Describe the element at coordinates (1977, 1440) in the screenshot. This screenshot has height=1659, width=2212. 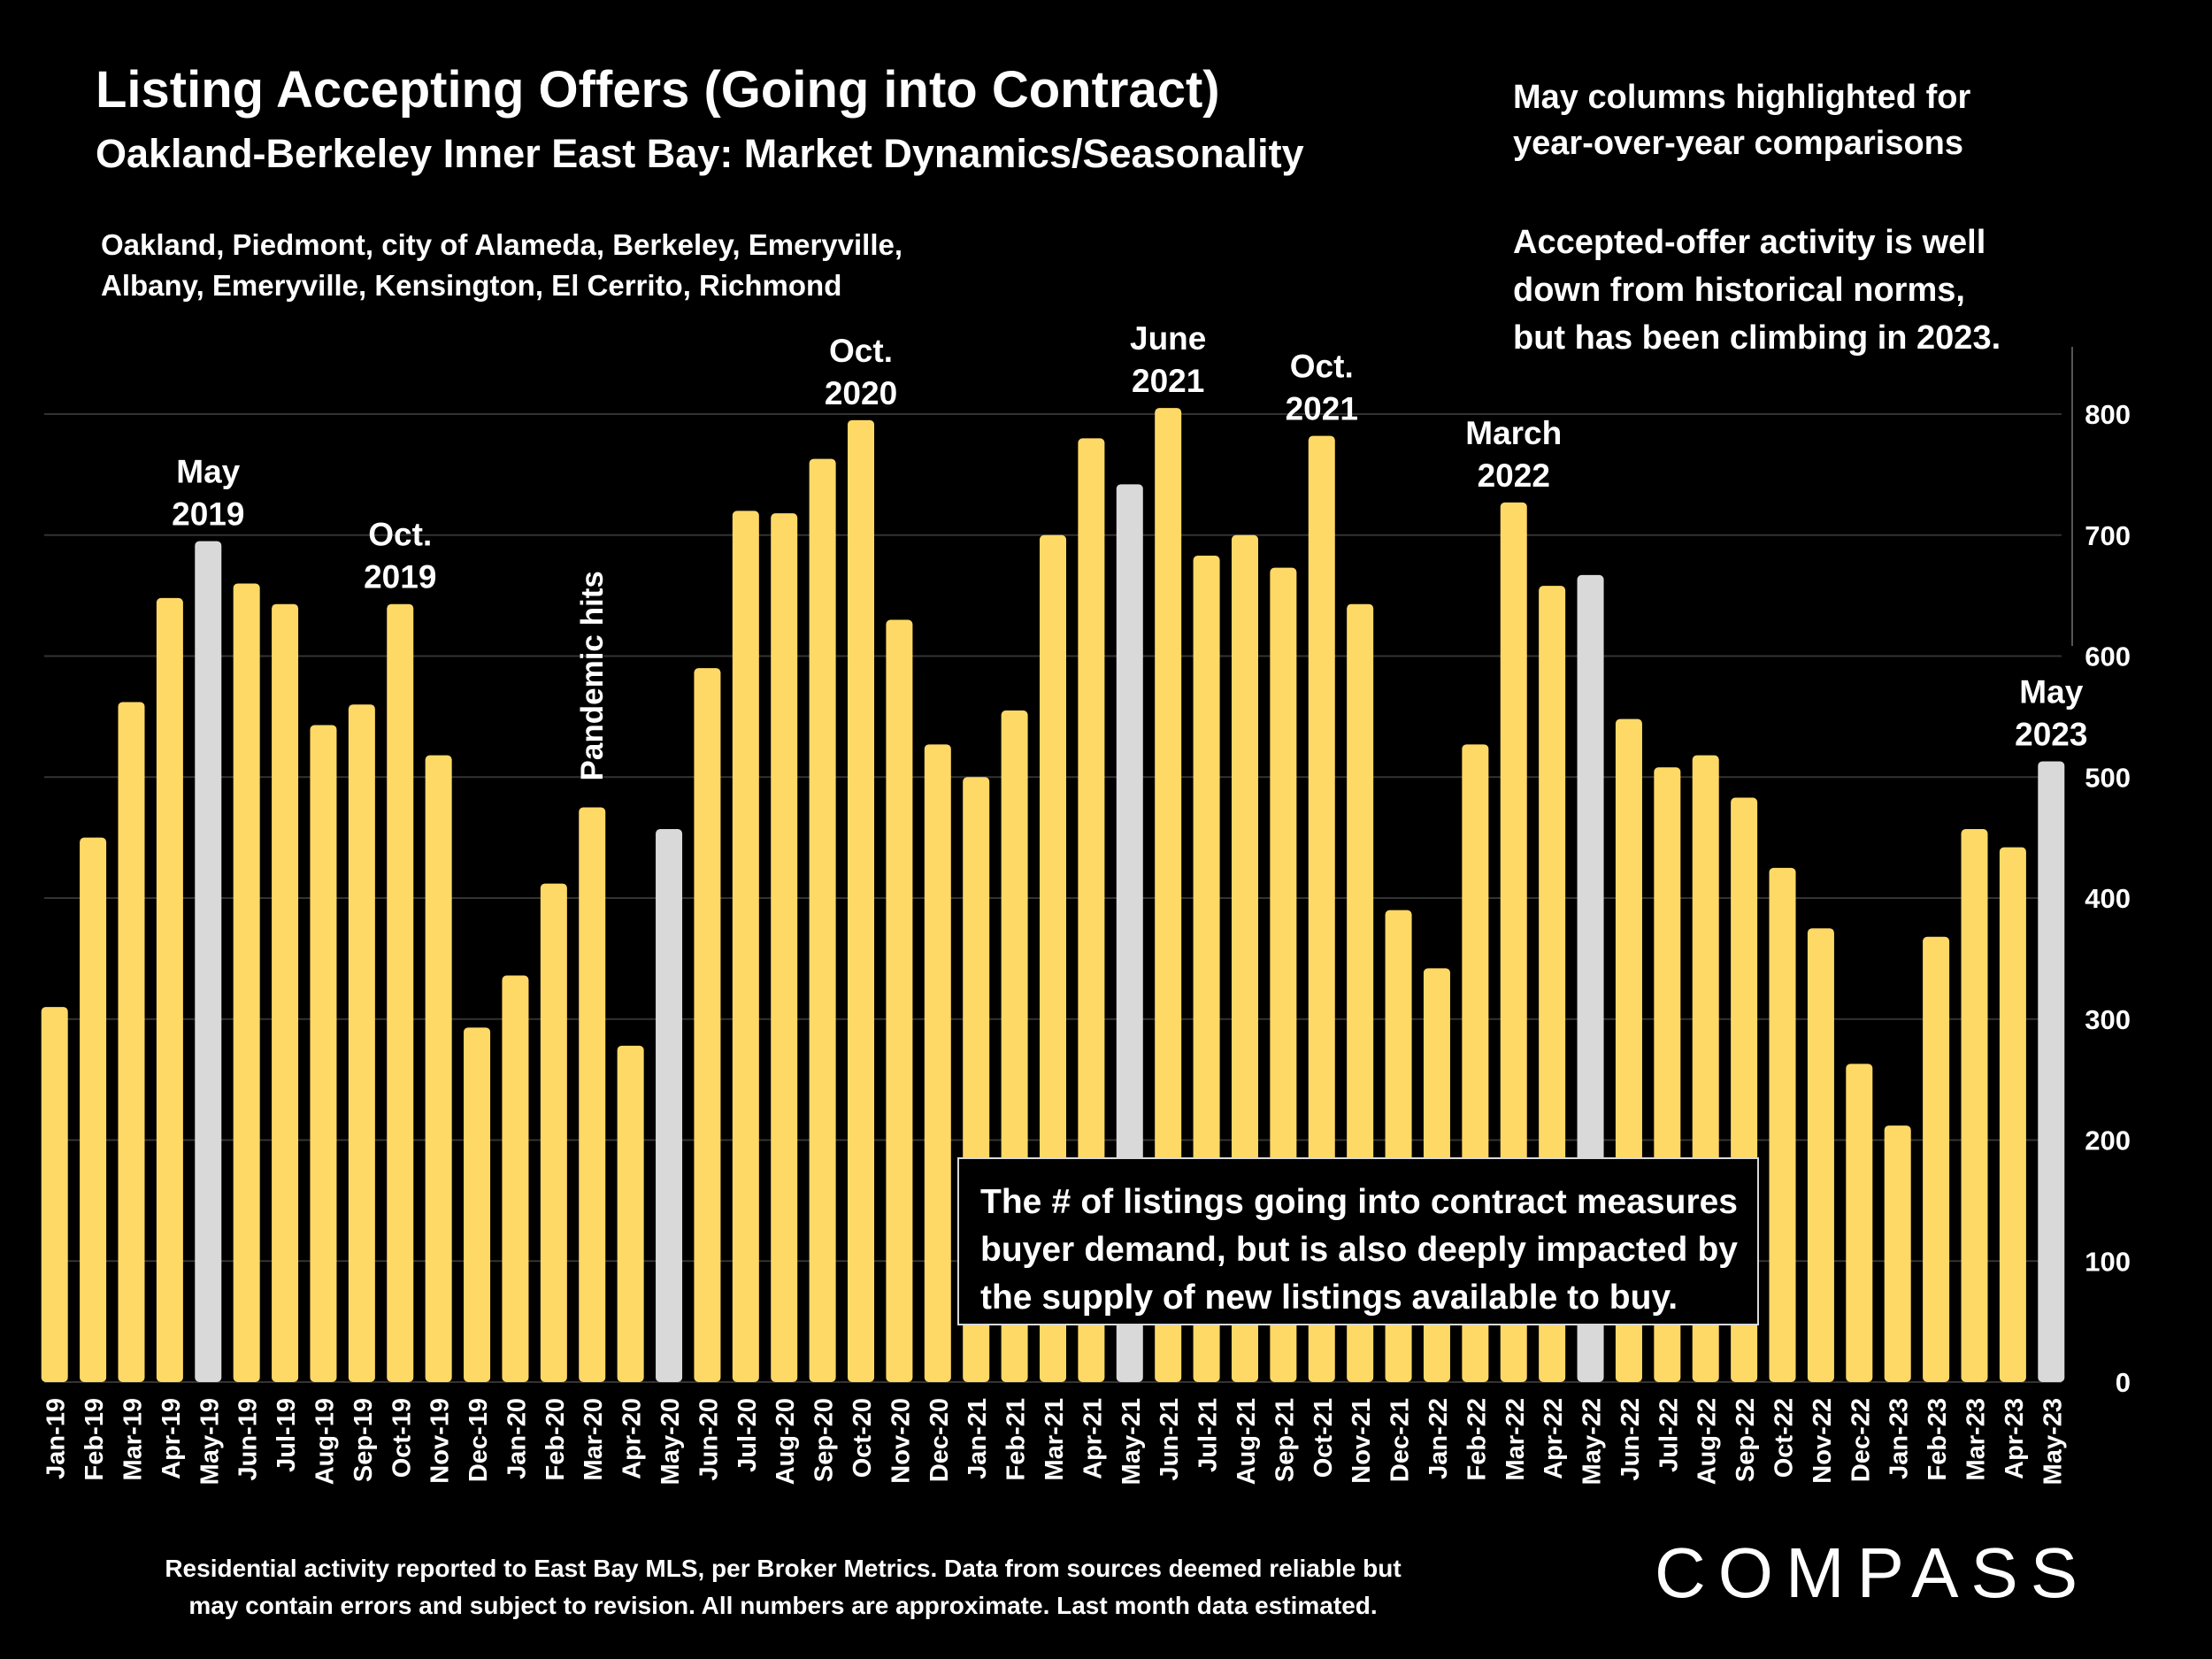
I see `x-tick-label: Mar-23` at that location.